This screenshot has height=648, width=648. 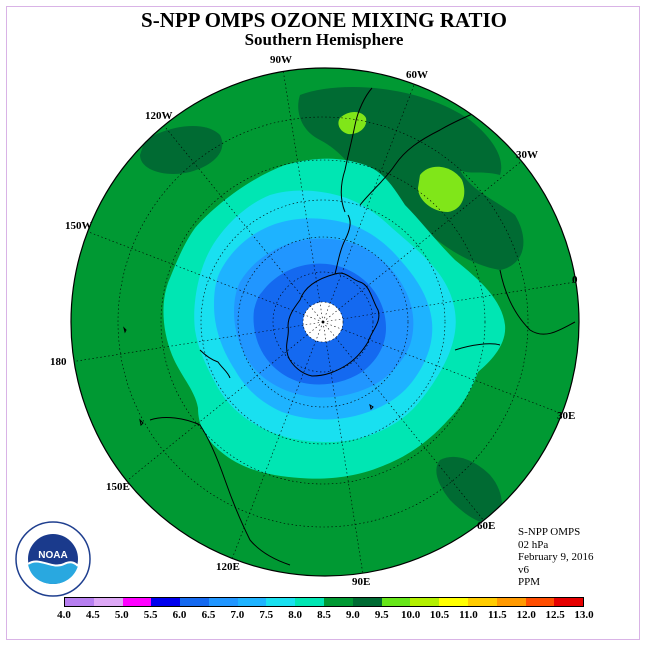 I want to click on longitude-label: 180, so click(x=58, y=362).